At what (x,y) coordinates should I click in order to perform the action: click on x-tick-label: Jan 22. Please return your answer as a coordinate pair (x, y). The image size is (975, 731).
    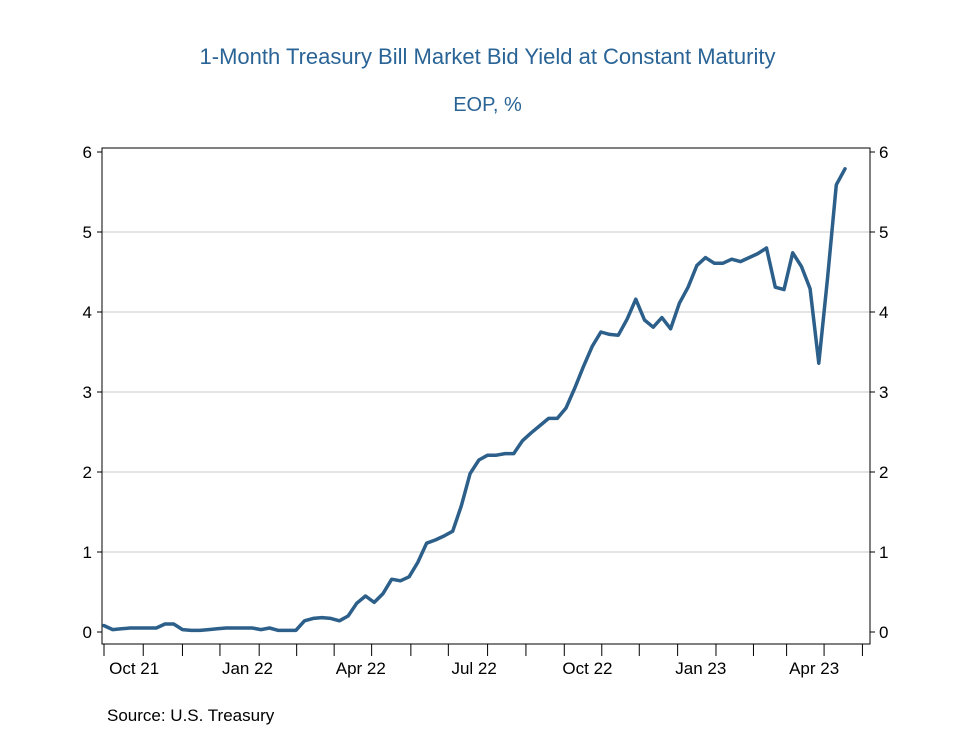
    Looking at the image, I should click on (247, 668).